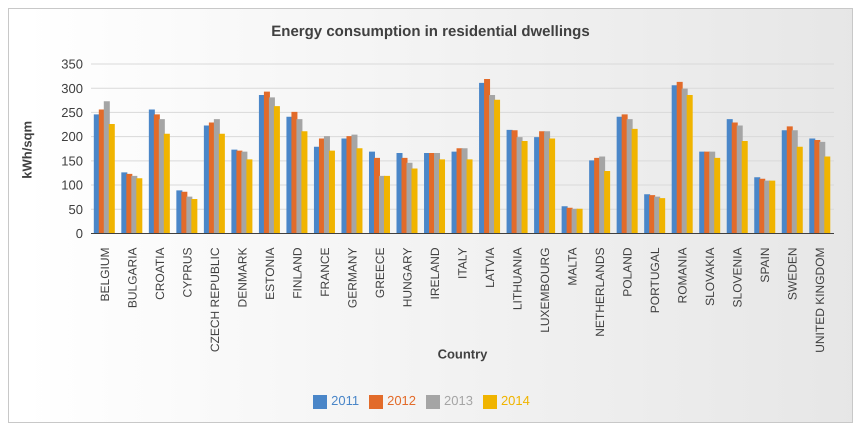 The image size is (861, 431). What do you see at coordinates (325, 272) in the screenshot?
I see `x-tick-label: FRANCE` at bounding box center [325, 272].